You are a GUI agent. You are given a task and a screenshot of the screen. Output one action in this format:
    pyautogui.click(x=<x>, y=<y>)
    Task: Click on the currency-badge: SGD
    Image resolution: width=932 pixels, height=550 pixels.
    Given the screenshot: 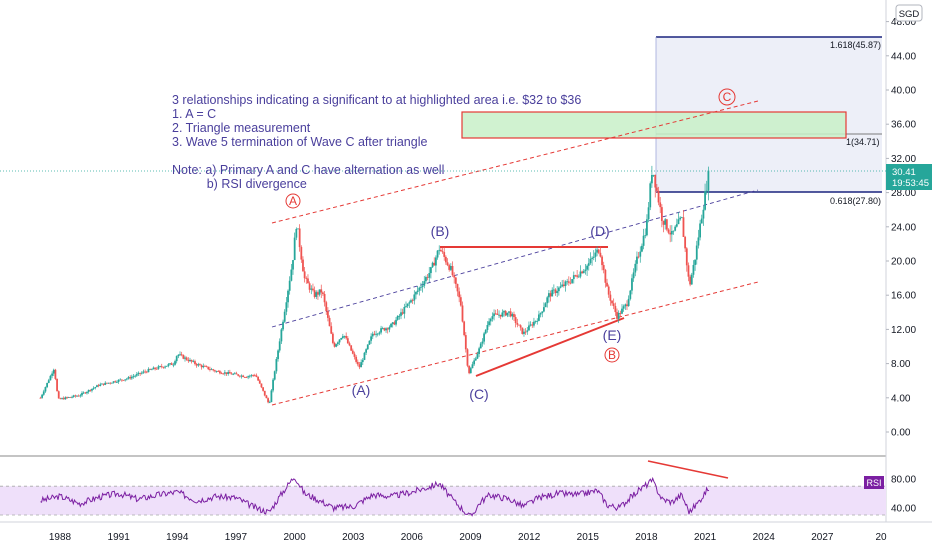 What is the action you would take?
    pyautogui.click(x=909, y=13)
    